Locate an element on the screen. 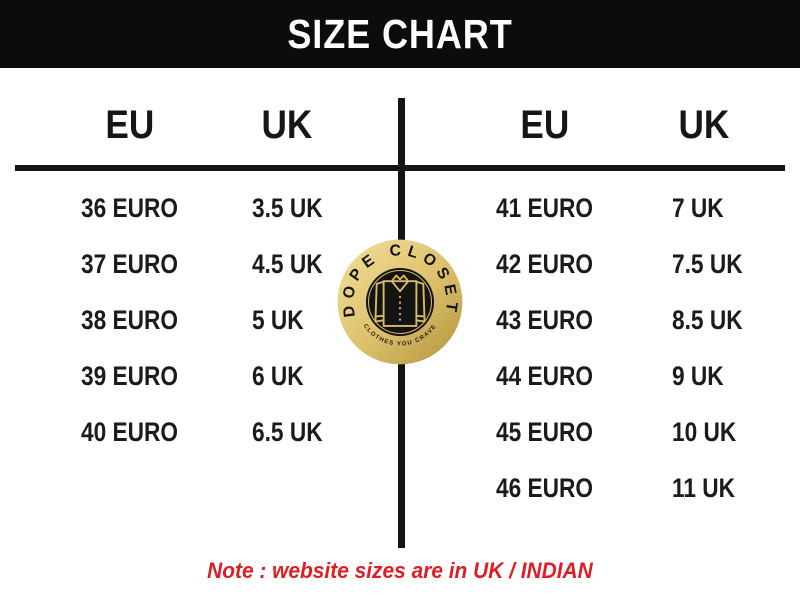 Image resolution: width=800 pixels, height=600 pixels. uk-size-cell: 6.5 UK is located at coordinates (287, 431).